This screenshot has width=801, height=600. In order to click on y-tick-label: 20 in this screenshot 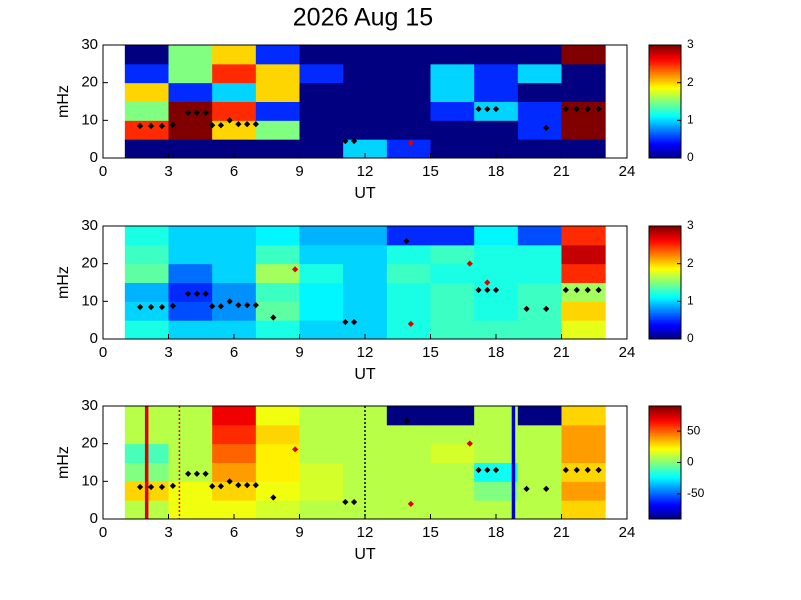, I will do `click(89, 443)`.